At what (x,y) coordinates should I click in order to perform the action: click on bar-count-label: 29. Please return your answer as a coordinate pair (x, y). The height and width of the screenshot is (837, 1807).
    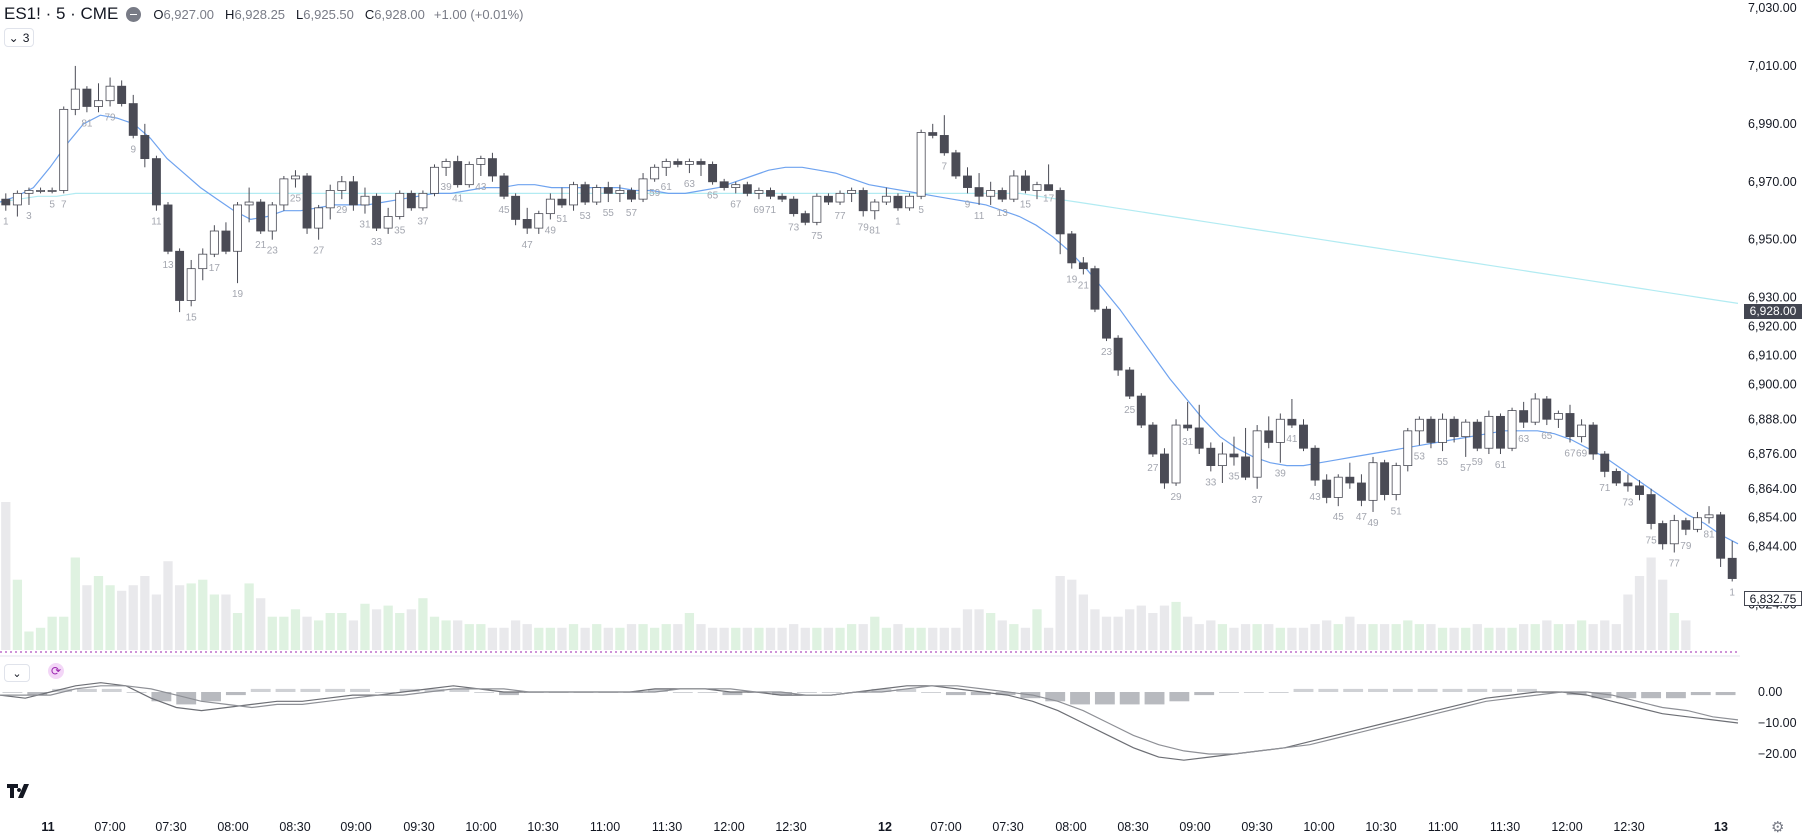
    Looking at the image, I should click on (1176, 497).